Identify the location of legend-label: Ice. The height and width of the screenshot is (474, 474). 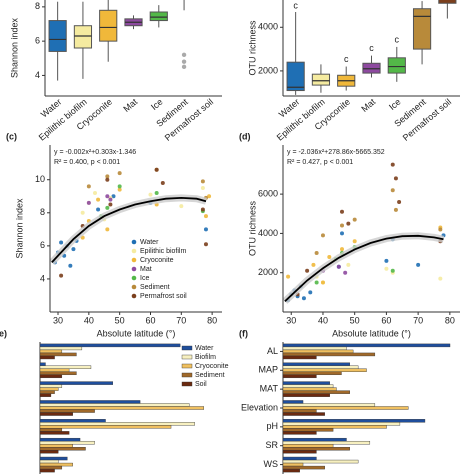
(144, 278).